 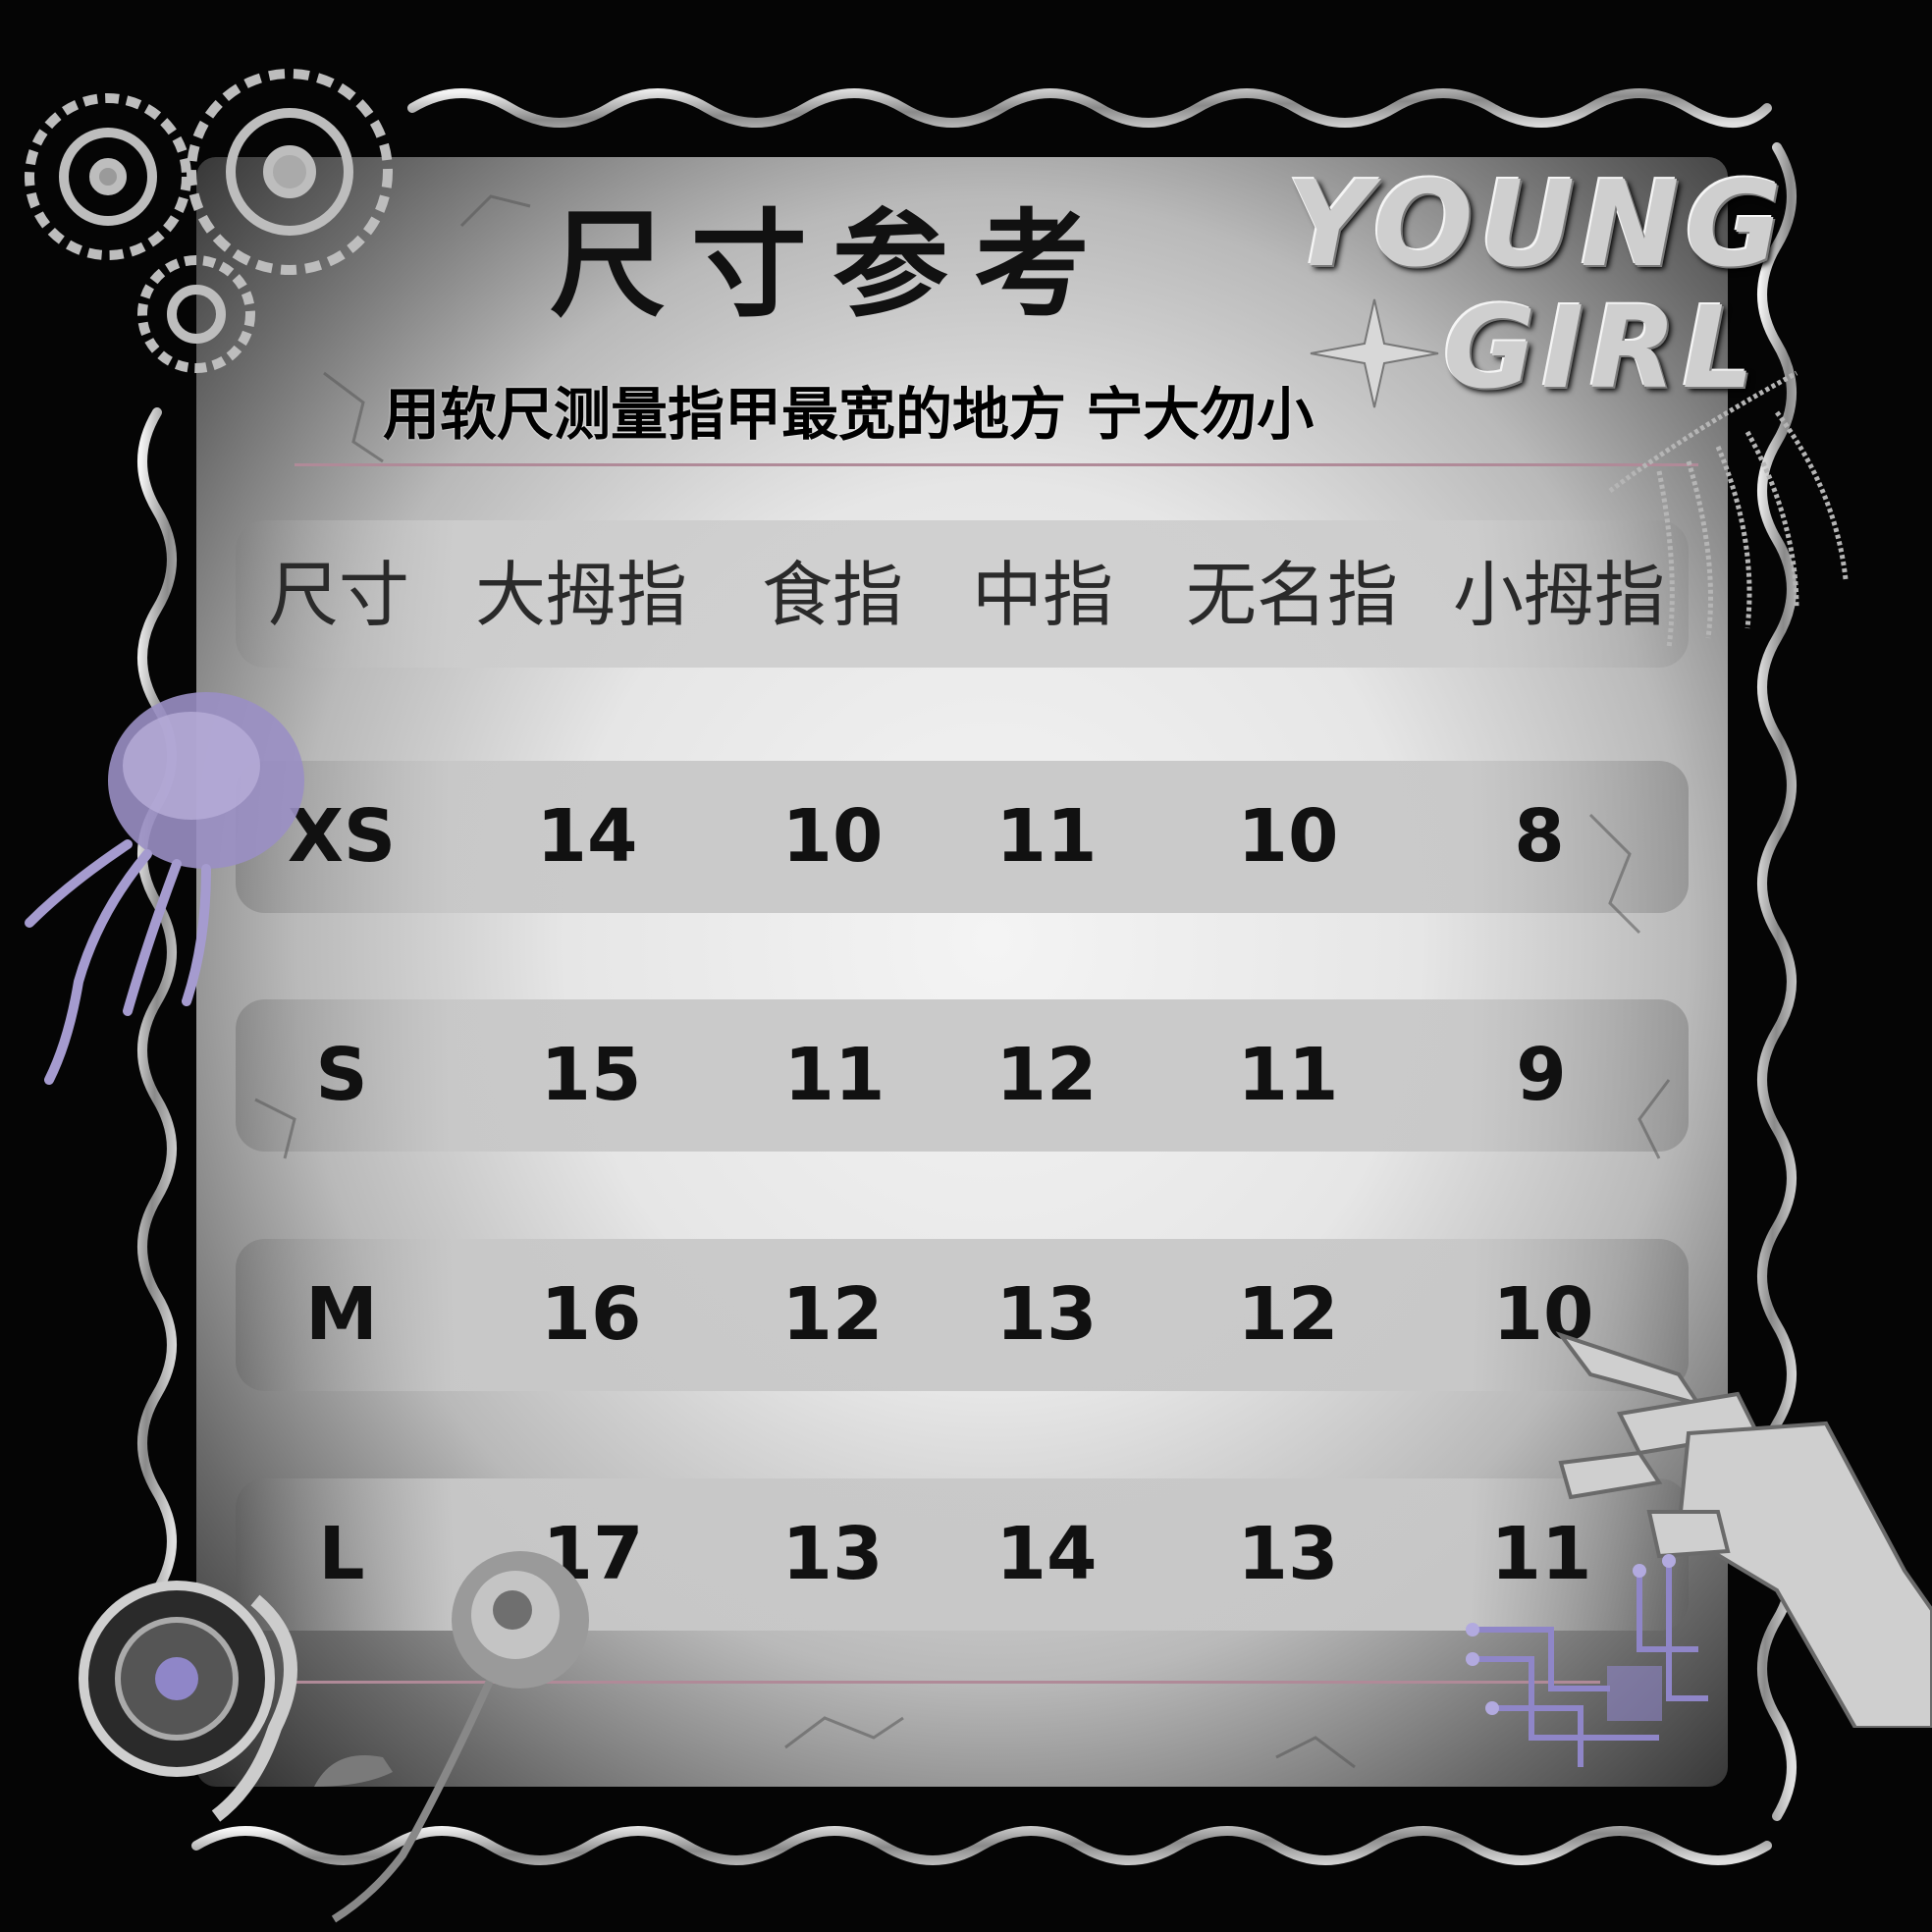 What do you see at coordinates (1374, 353) in the screenshot?
I see `sparkle-icon` at bounding box center [1374, 353].